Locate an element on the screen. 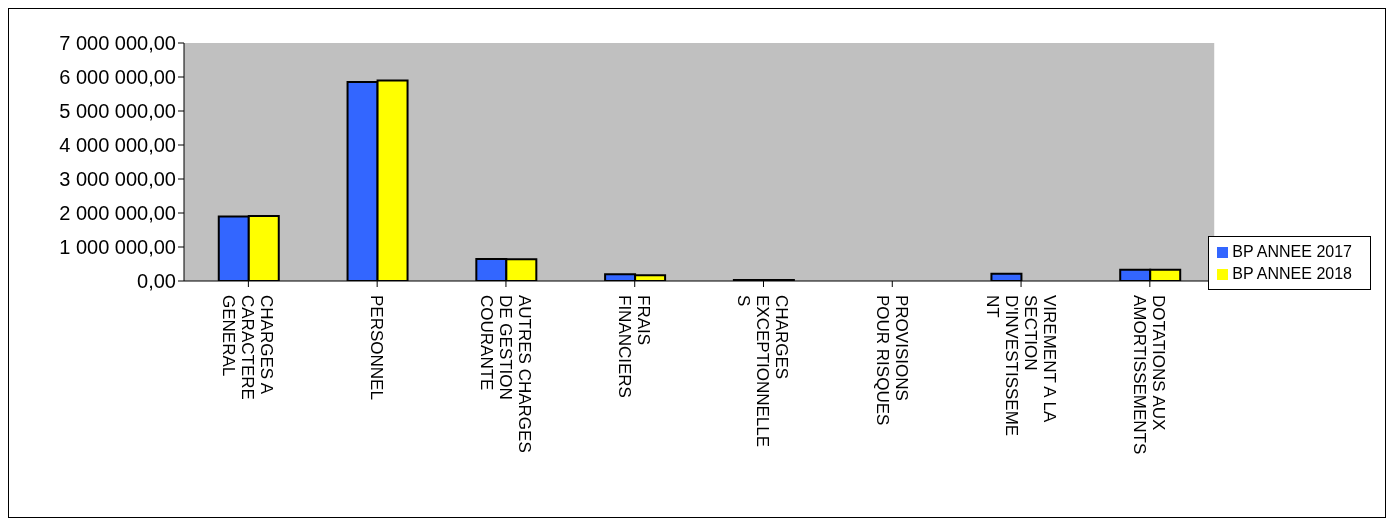 This screenshot has width=1390, height=520. y-tick-label: 4 000 000,00 is located at coordinates (117, 145).